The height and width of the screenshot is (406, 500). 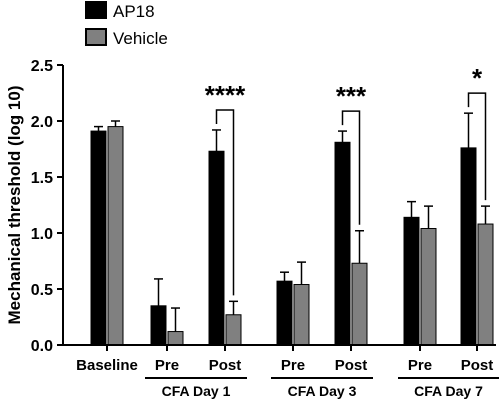 I want to click on group-label: CFA Day 3, so click(x=322, y=391).